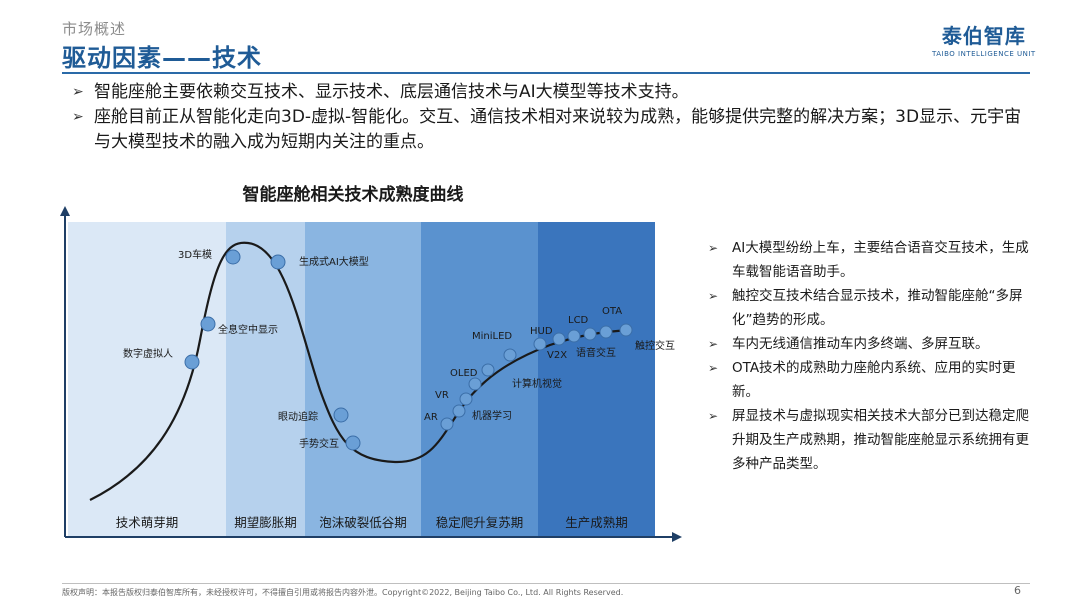 The image size is (1080, 604). What do you see at coordinates (147, 522) in the screenshot?
I see `phase-label: 技术萌芽期` at bounding box center [147, 522].